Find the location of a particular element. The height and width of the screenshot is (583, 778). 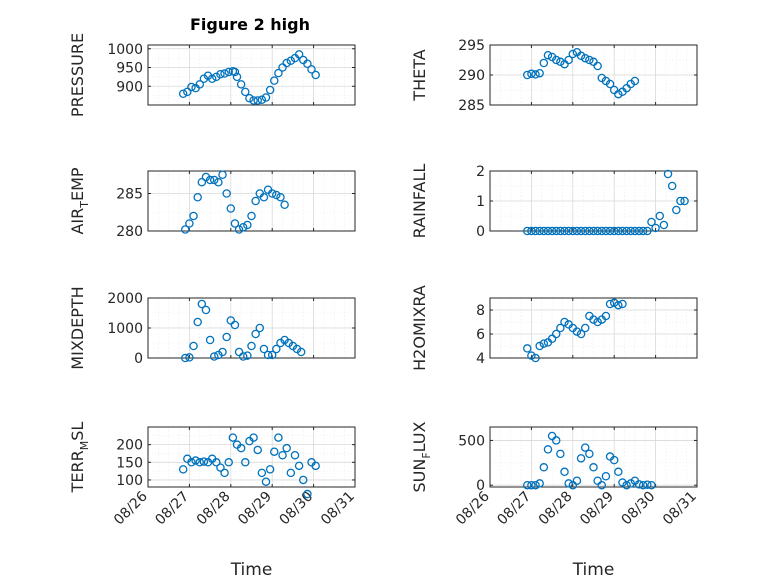

x-tick-label: 08/26 is located at coordinates (131, 508).